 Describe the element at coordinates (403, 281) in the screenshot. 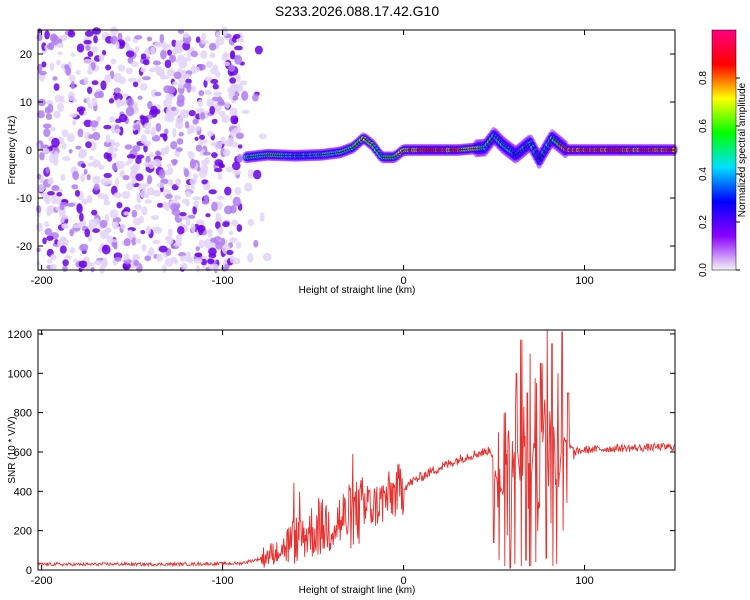

I see `spectrogram-x-tick-label: 0` at that location.